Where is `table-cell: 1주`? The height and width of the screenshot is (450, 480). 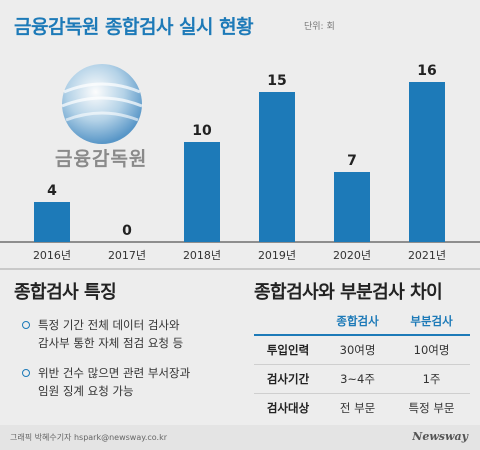
table-cell: 1주 is located at coordinates (431, 379).